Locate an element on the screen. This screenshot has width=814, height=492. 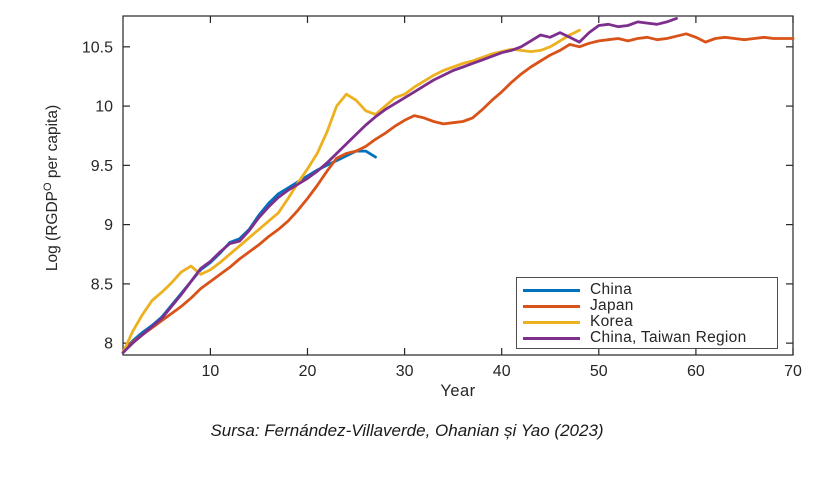
legend-label-korea: Korea is located at coordinates (611, 321).